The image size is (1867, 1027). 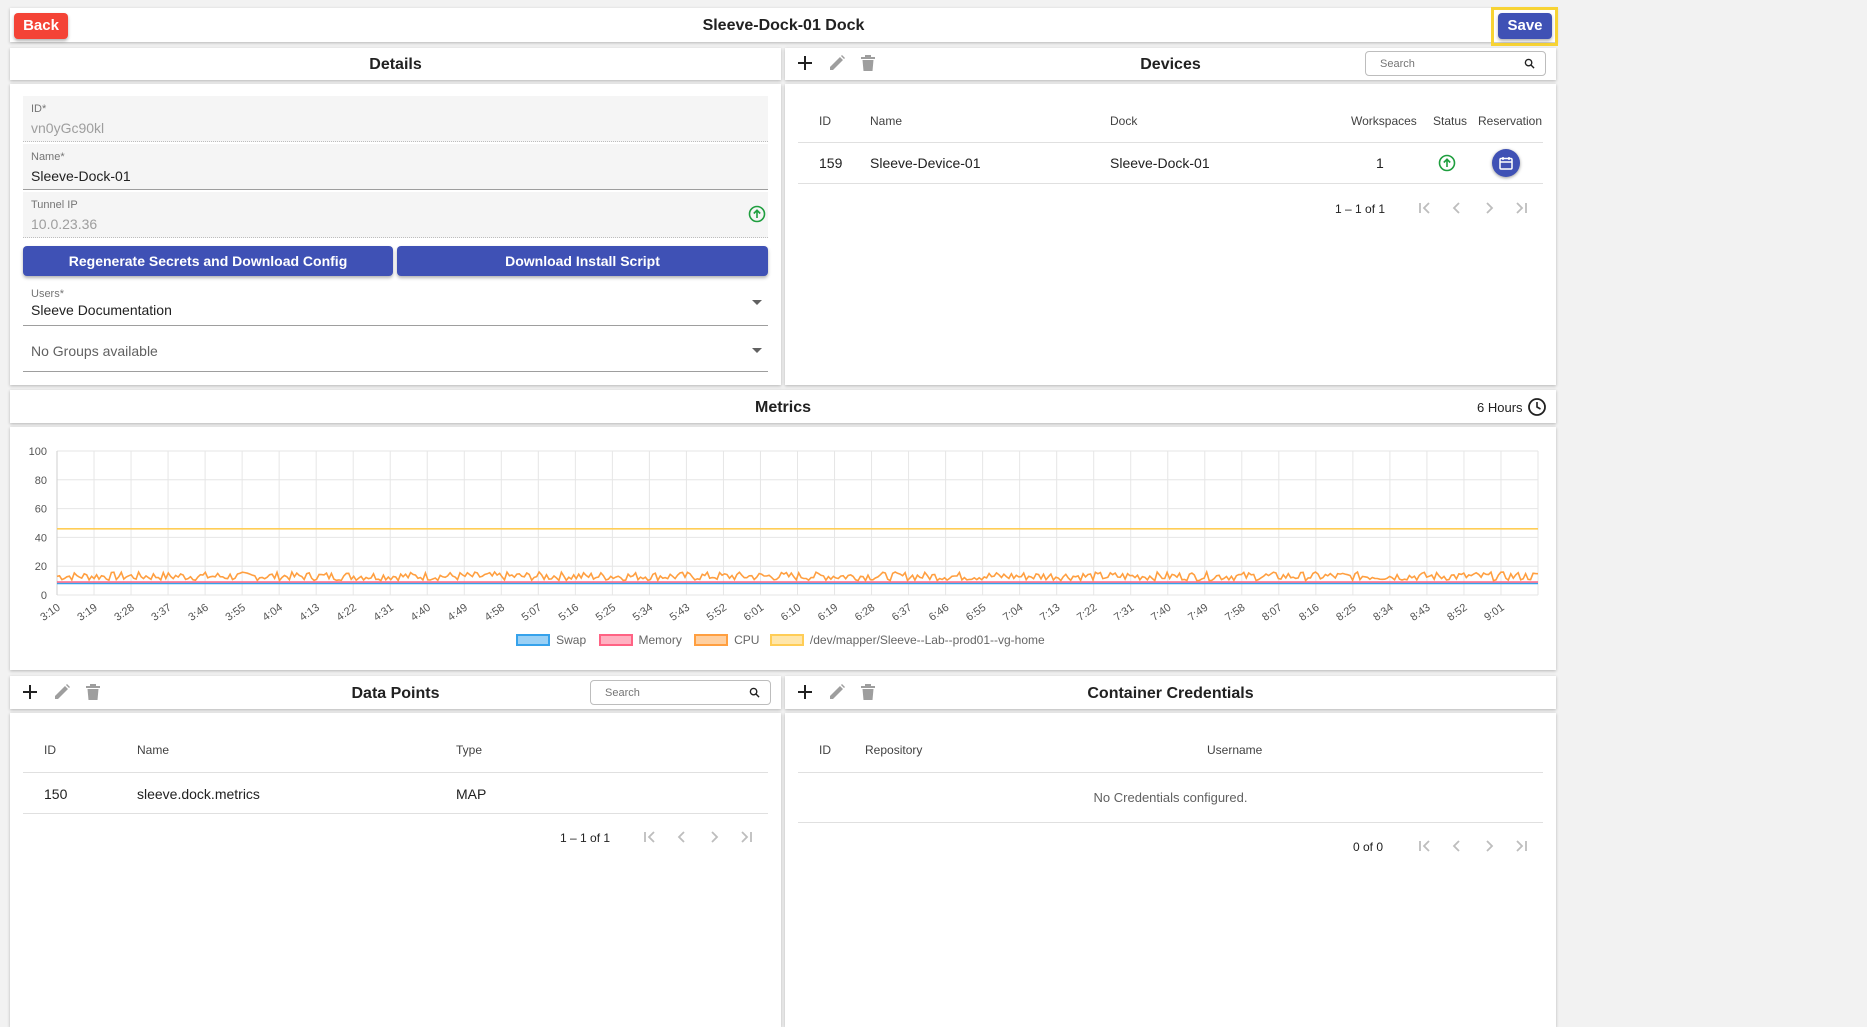 What do you see at coordinates (395, 167) in the screenshot?
I see `name-field: Name* Sleeve-Dock-01` at bounding box center [395, 167].